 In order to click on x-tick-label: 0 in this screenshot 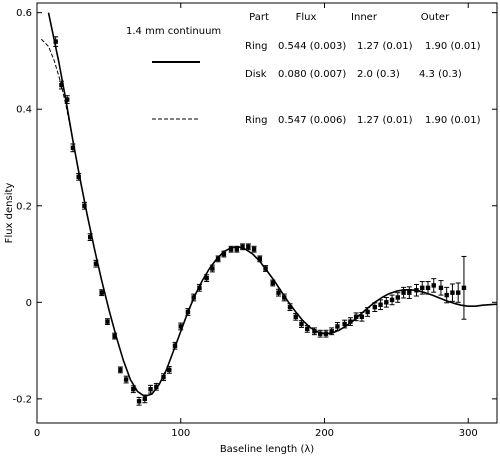, I will do `click(37, 433)`.